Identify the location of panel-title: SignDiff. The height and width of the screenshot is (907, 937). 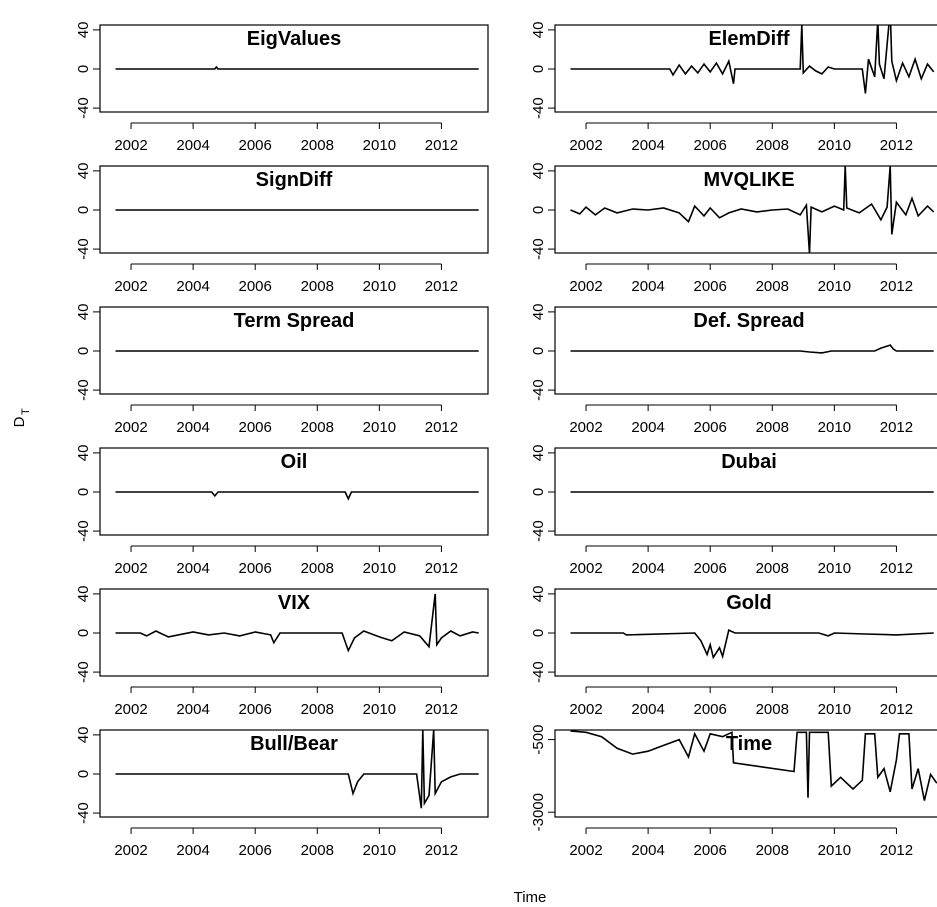
(294, 180).